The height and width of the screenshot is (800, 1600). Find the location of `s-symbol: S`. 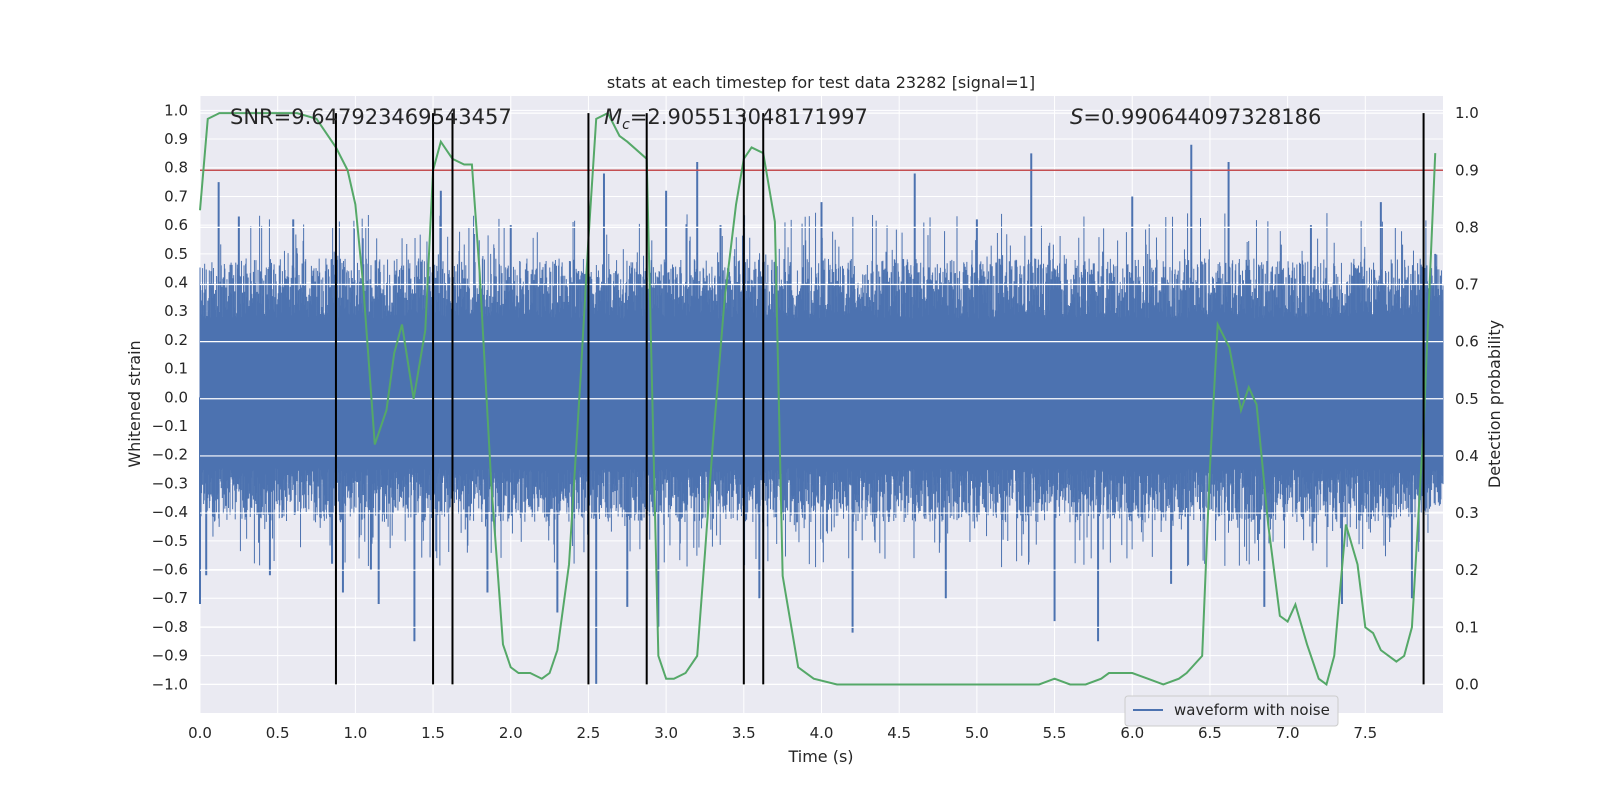

s-symbol: S is located at coordinates (1076, 117).